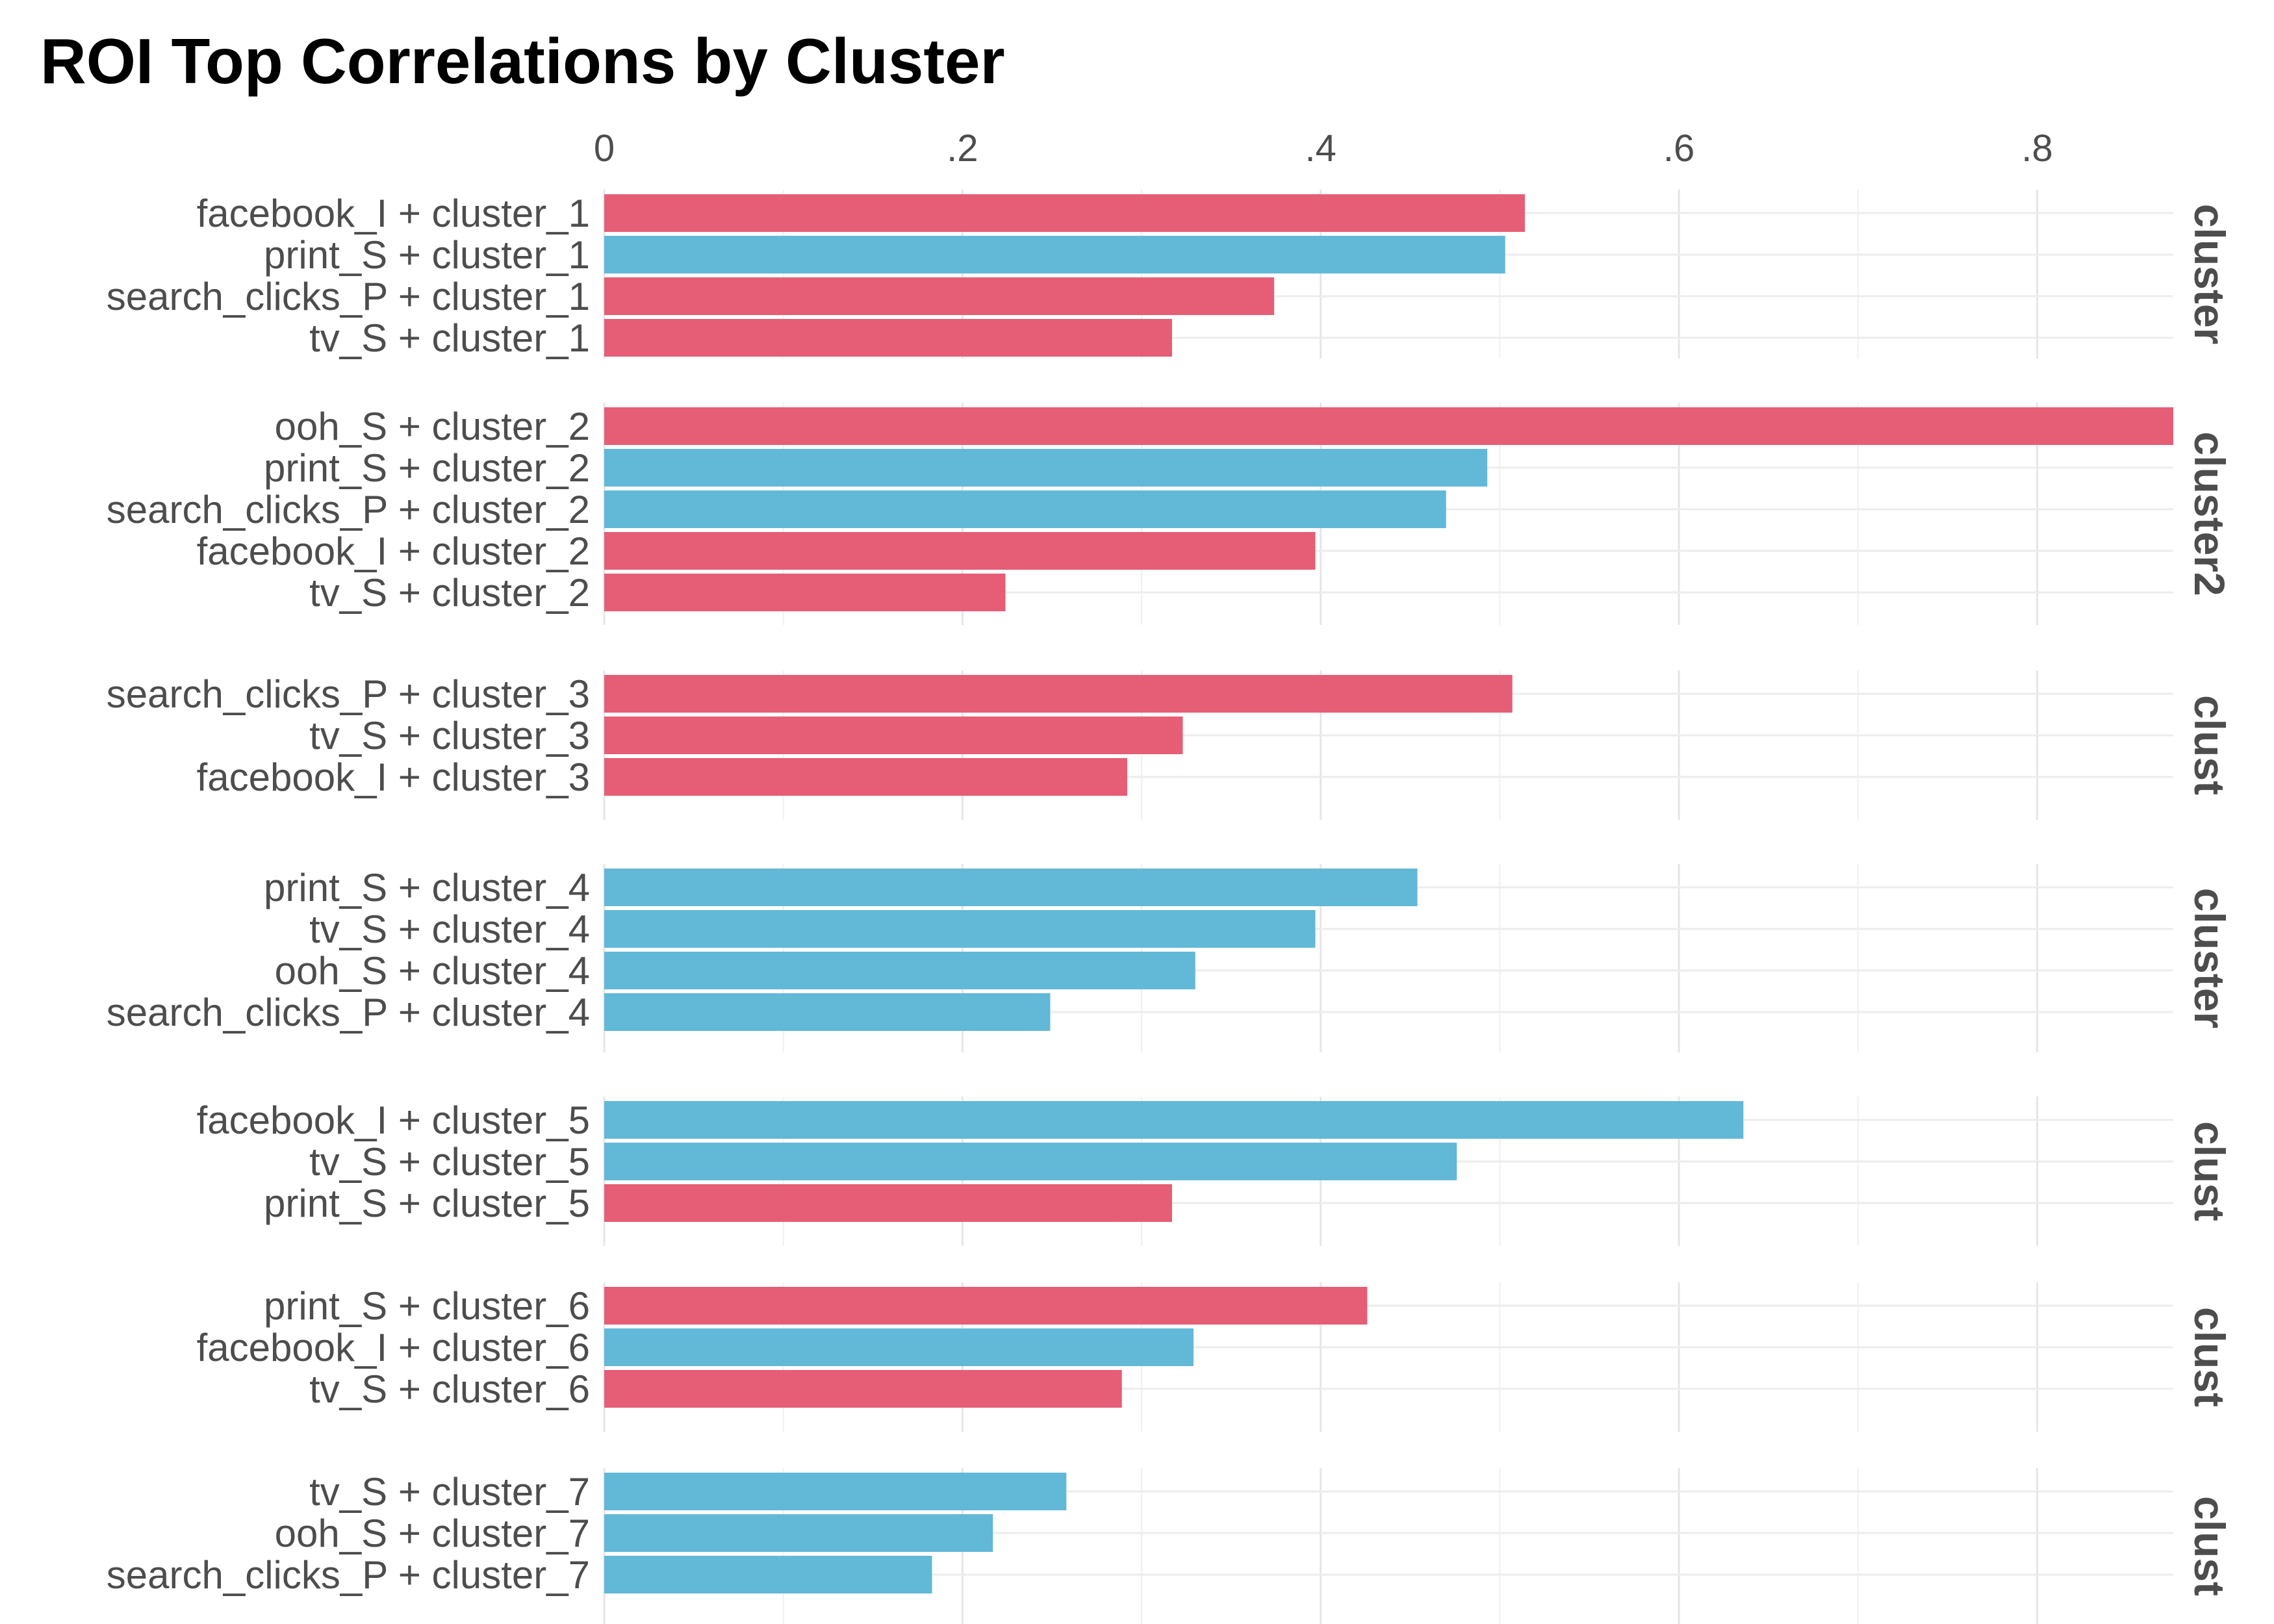  Describe the element at coordinates (1267, 552) in the screenshot. I see `bar-value-label: -.397` at that location.